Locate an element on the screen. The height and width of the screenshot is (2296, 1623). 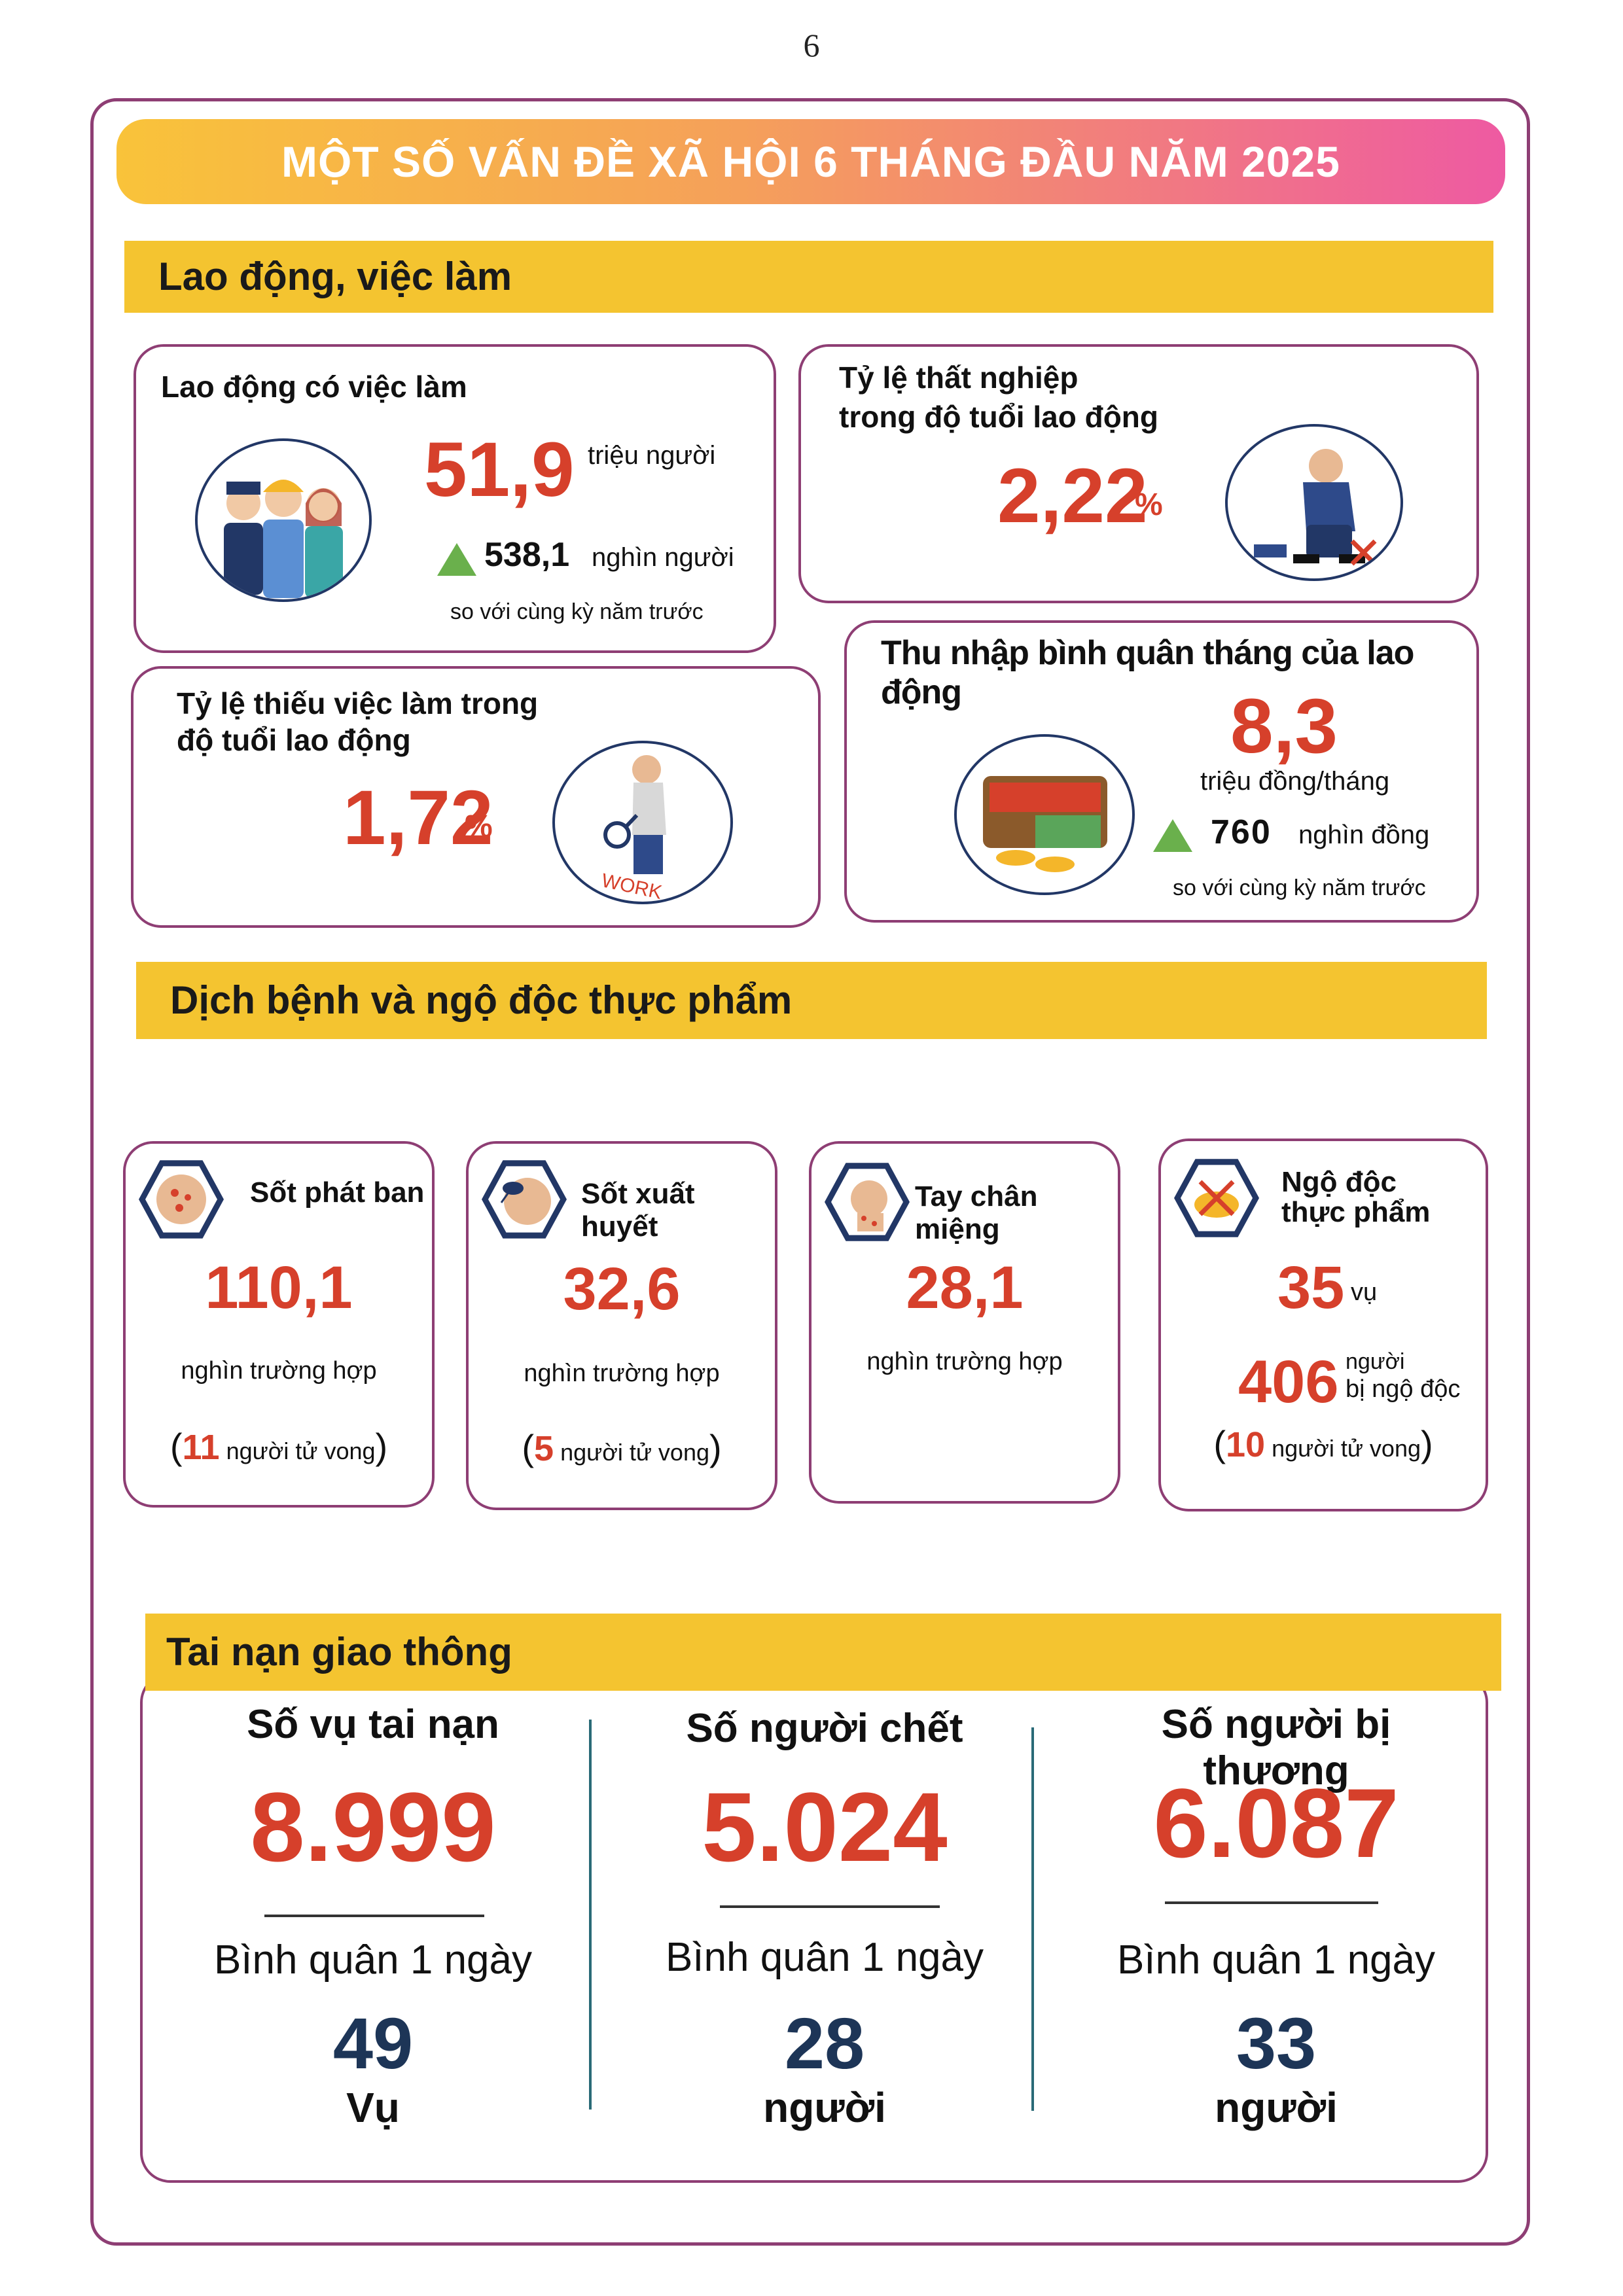
disease-label-line1: Ngộ độc is located at coordinates (1339, 1182).